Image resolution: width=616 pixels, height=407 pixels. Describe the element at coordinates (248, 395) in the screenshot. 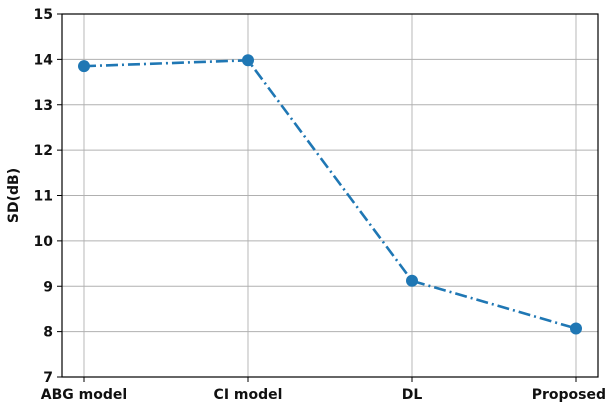

I see `x-tick-label: CI model` at that location.